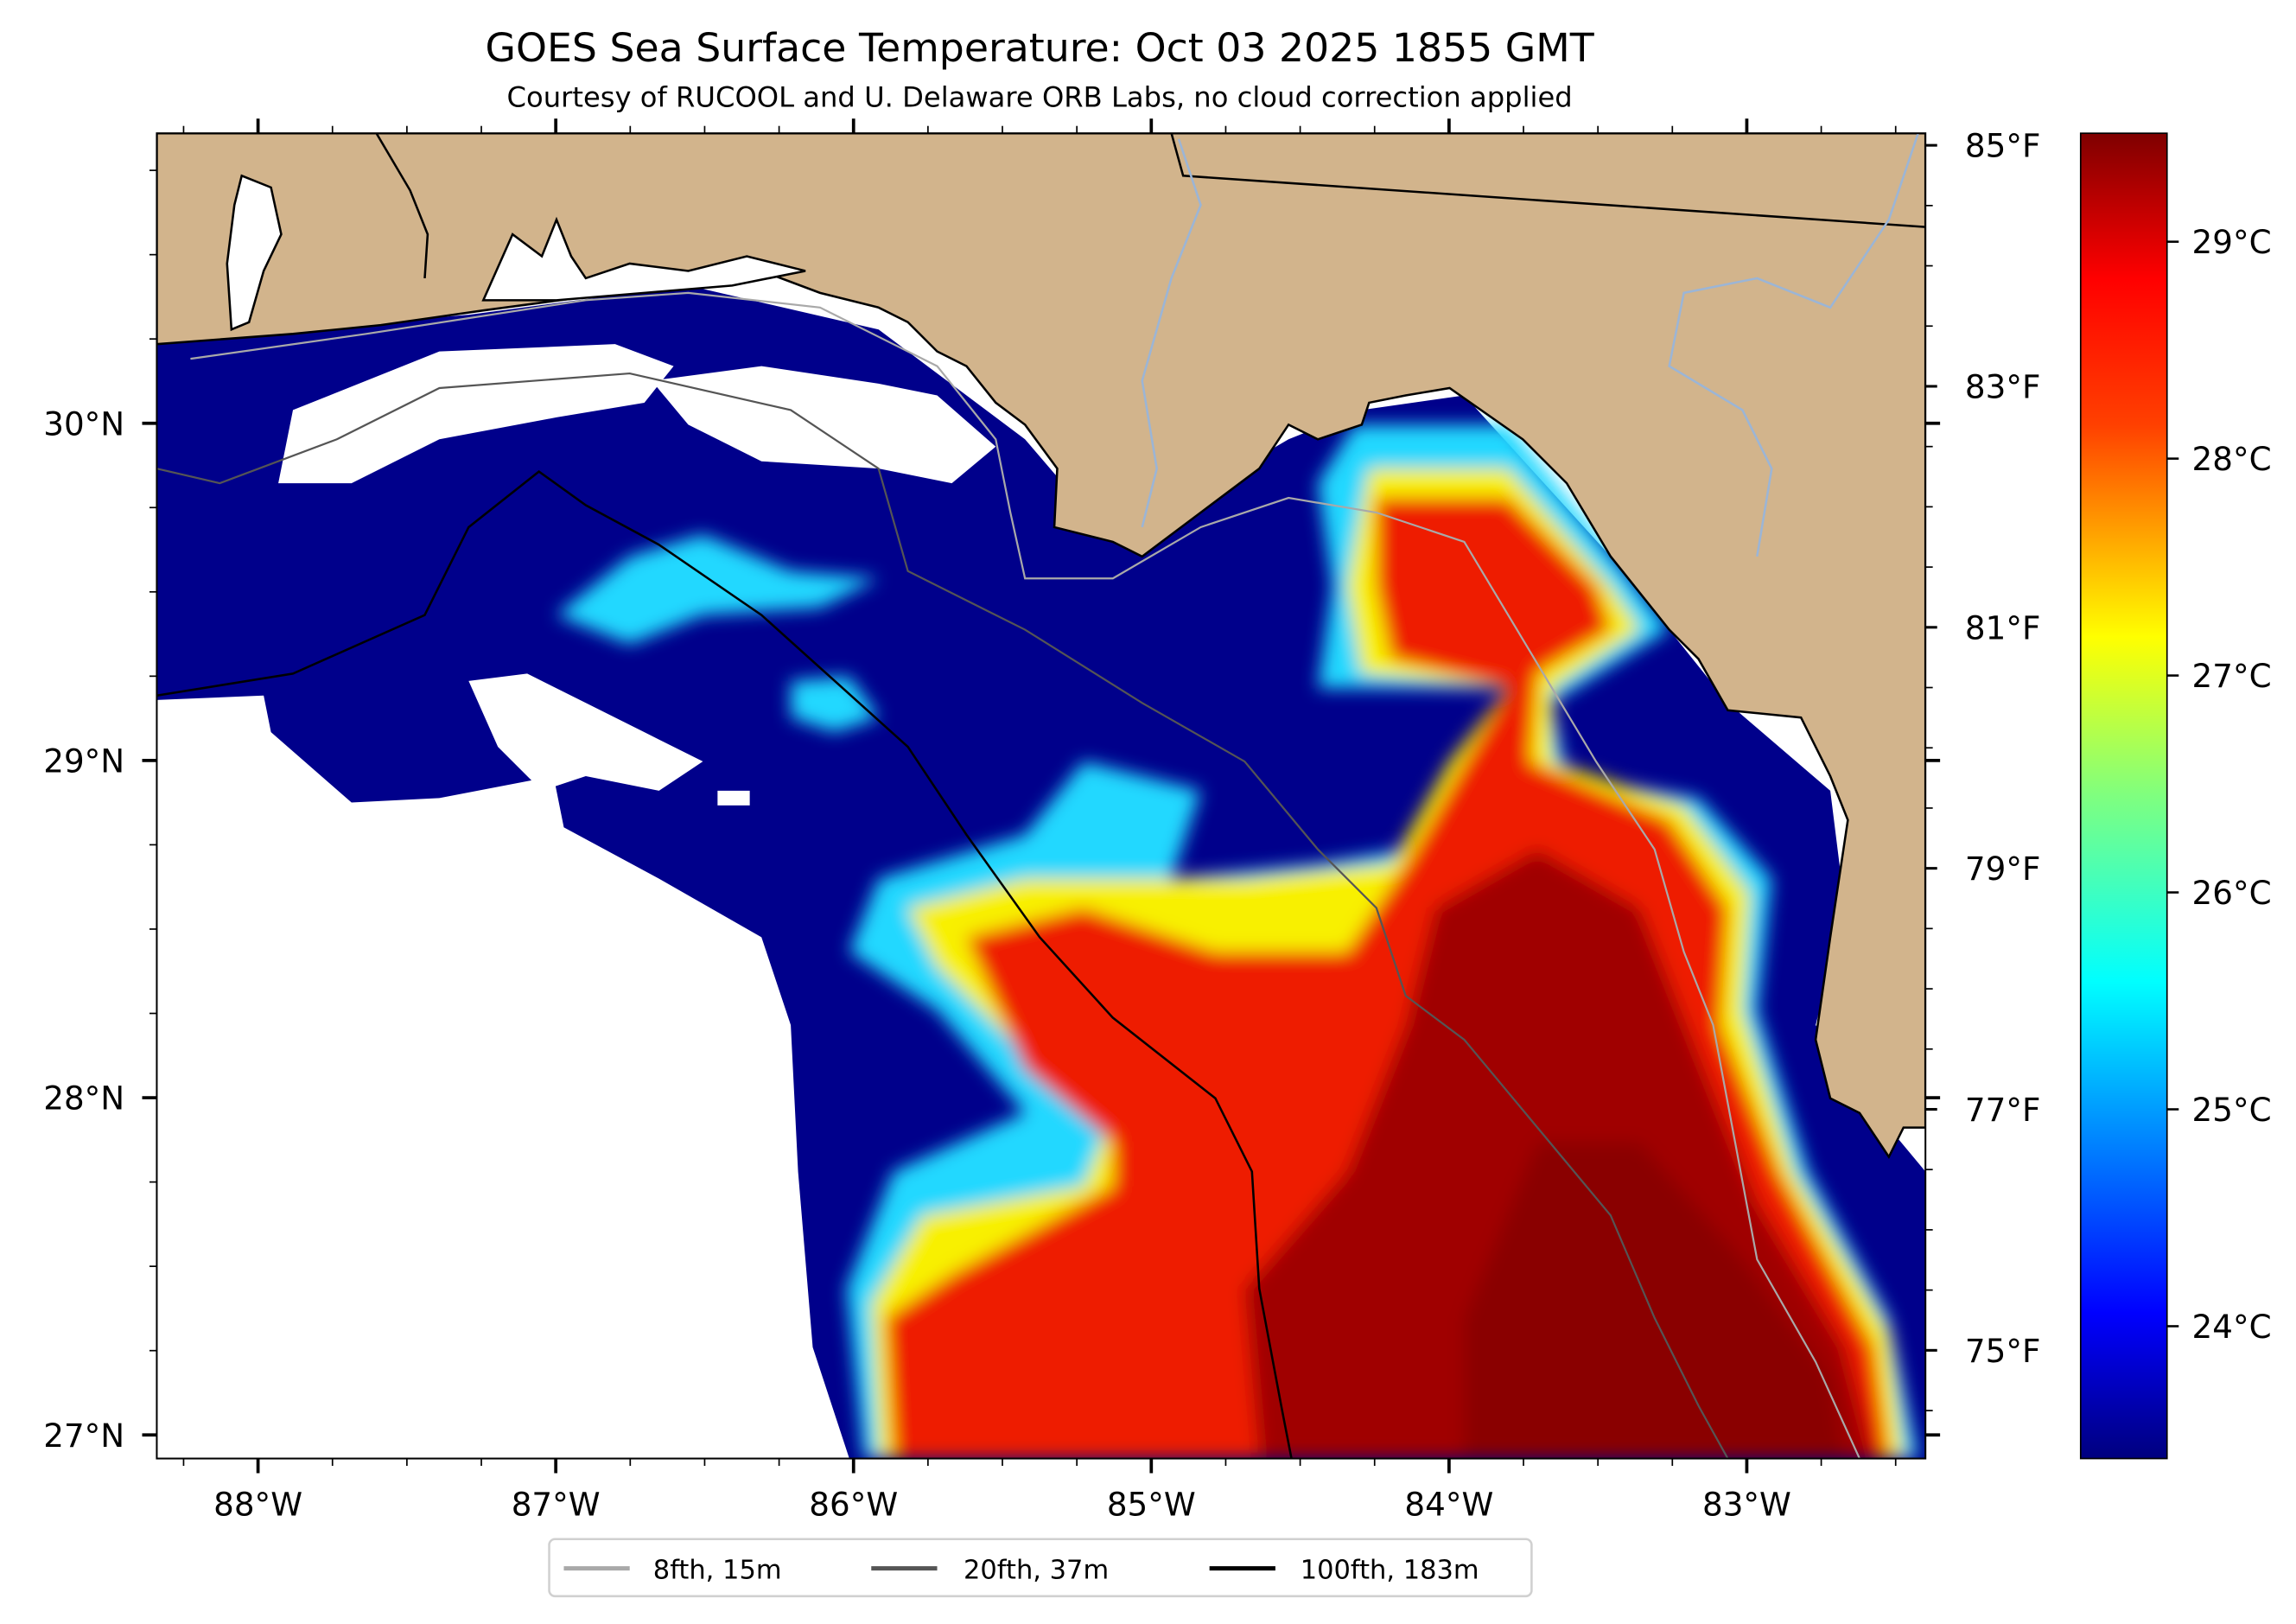 This screenshot has height=1624, width=2296. I want to click on legend-label-100fth: 100fth, 183m, so click(1390, 1570).